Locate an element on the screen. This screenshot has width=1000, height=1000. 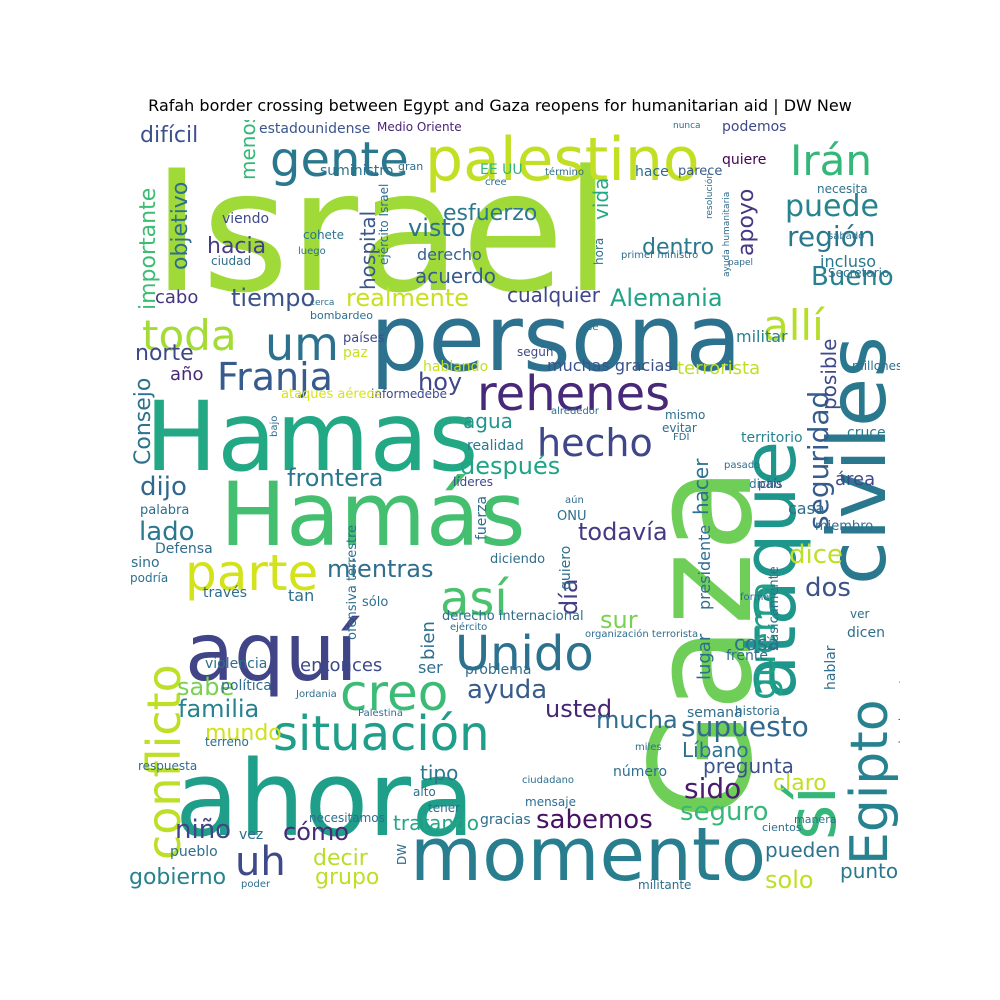
word-82: Líbano is located at coordinates (715, 750).